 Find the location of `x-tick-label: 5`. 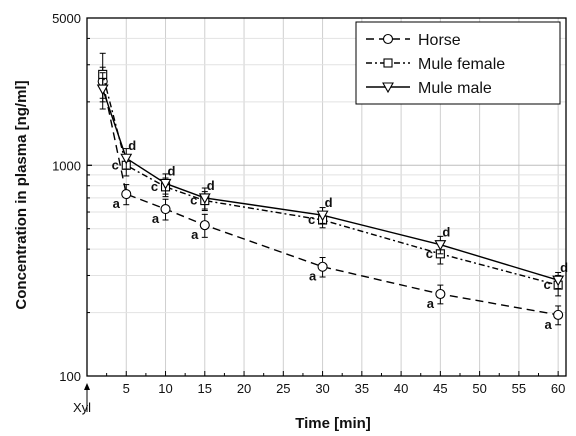

x-tick-label: 5 is located at coordinates (126, 388).